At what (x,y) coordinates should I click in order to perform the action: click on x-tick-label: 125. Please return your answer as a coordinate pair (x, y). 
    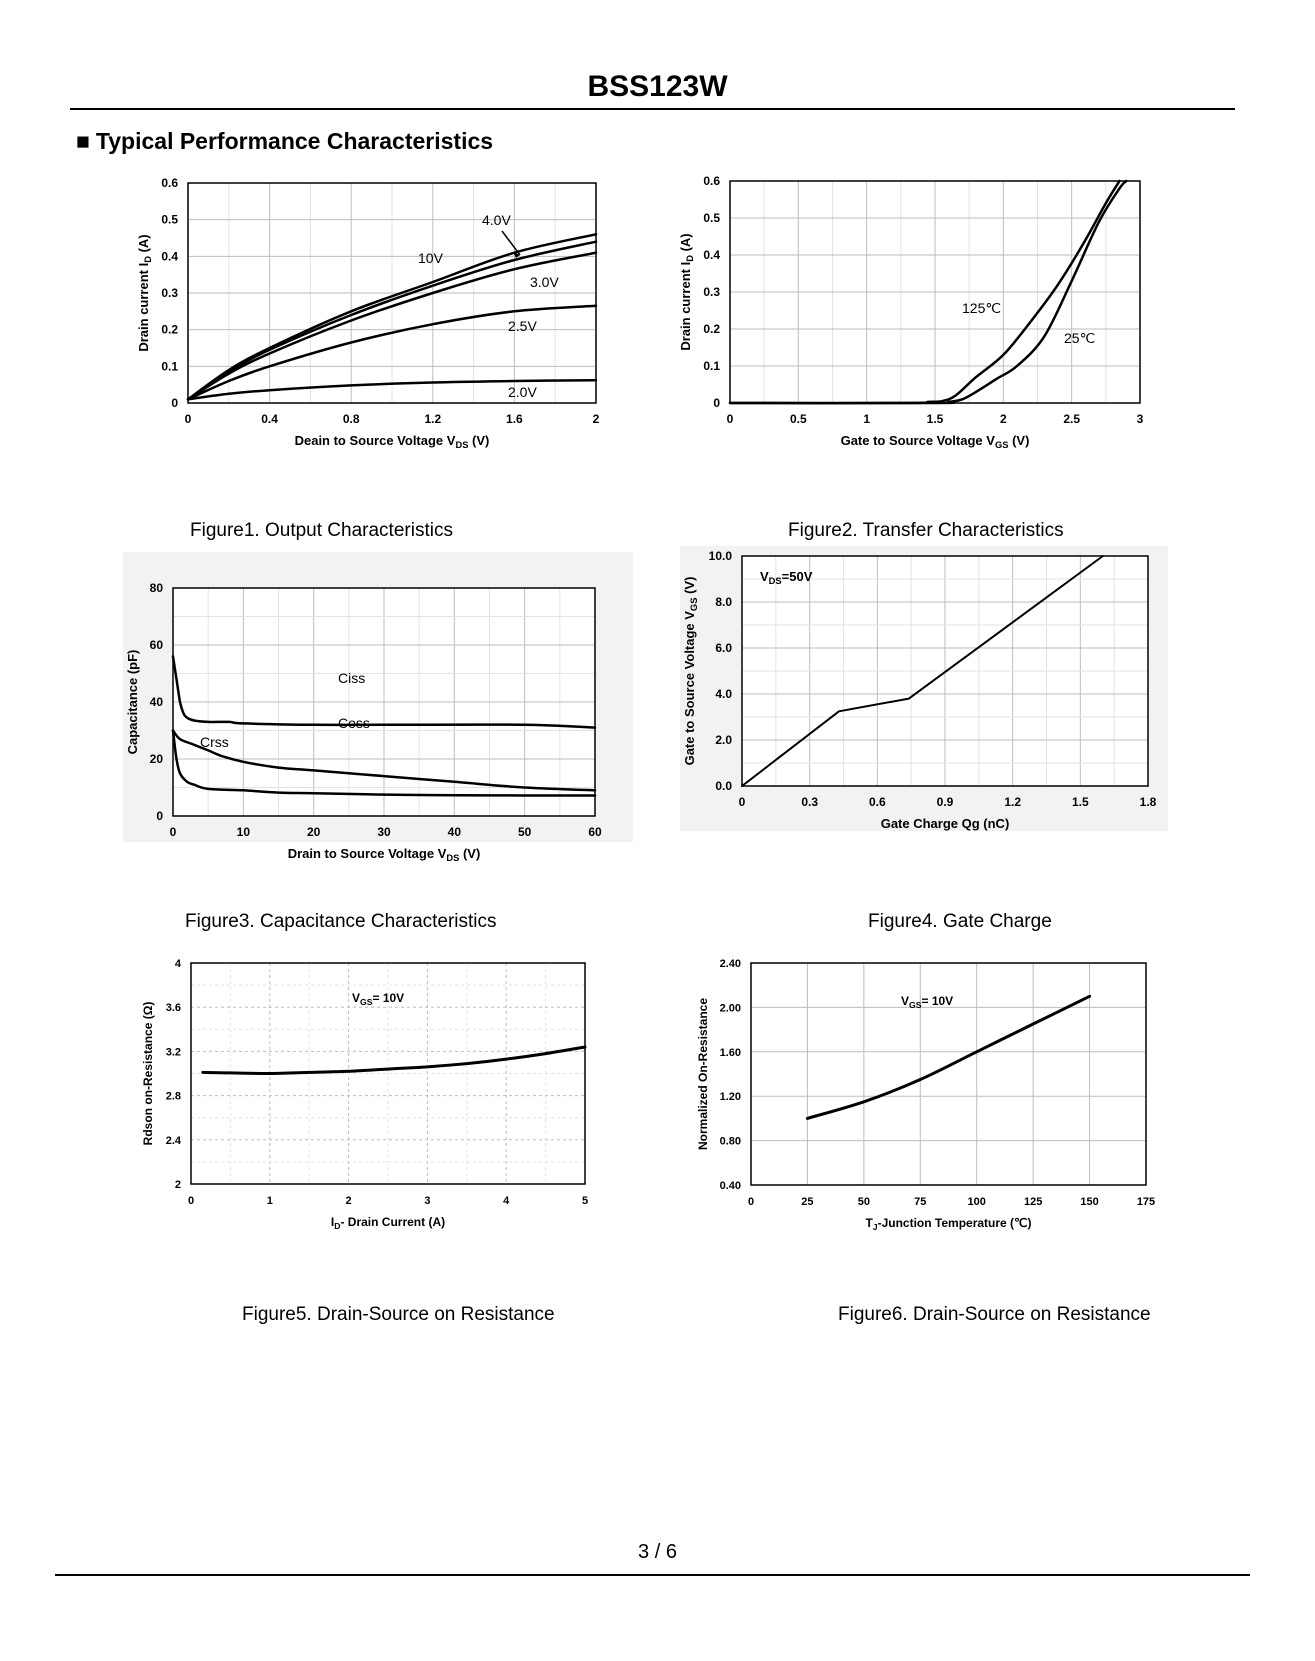
    Looking at the image, I should click on (1033, 1202).